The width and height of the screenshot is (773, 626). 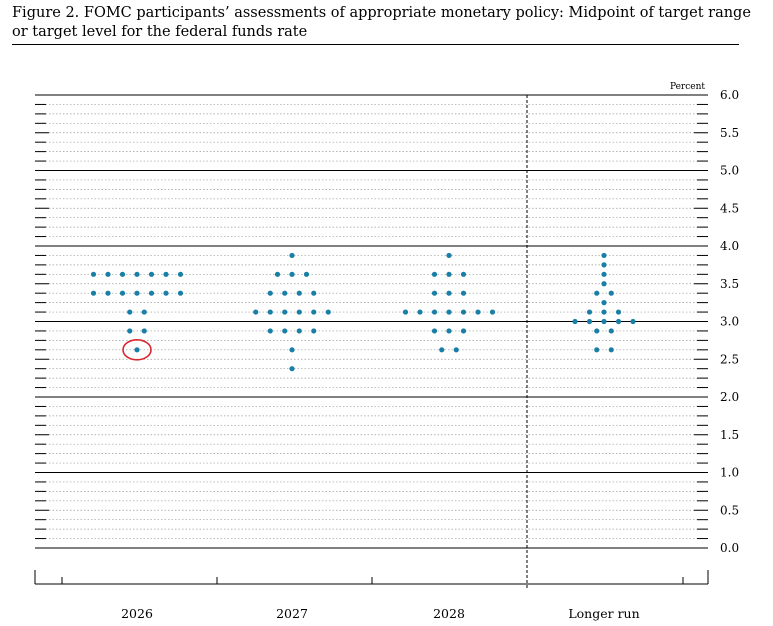 I want to click on y-tick-label: 5.0, so click(x=729, y=171).